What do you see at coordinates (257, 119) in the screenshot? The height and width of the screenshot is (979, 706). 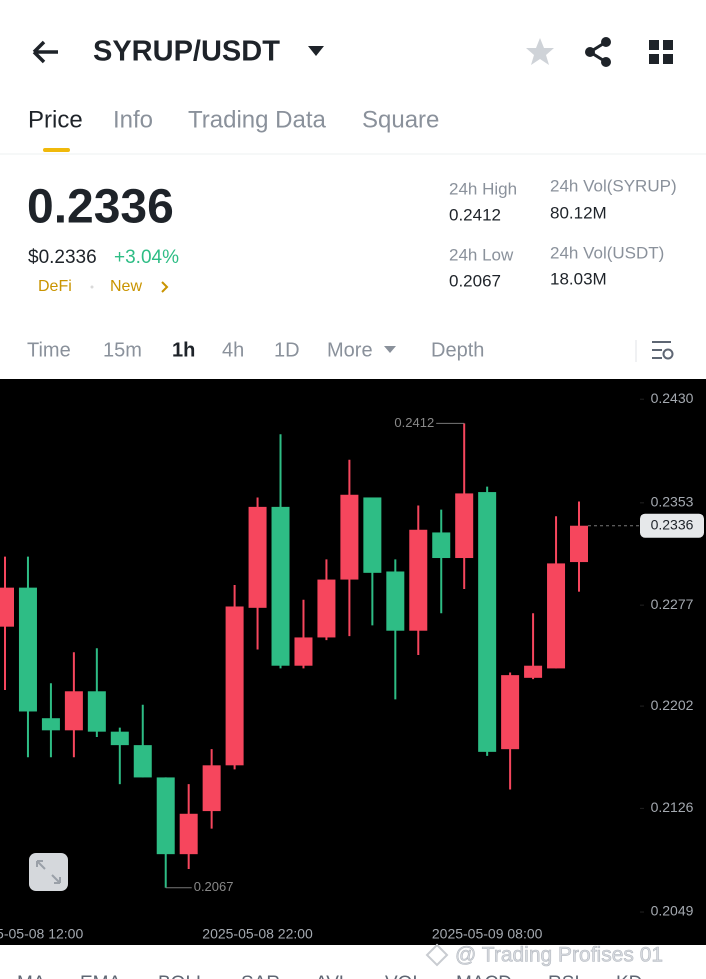 I see `tab: Trading Data` at bounding box center [257, 119].